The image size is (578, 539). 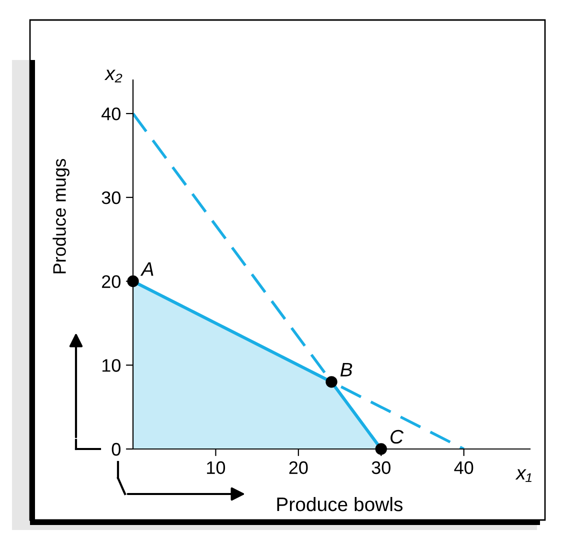 What do you see at coordinates (464, 467) in the screenshot?
I see `x-tick-label: 40` at bounding box center [464, 467].